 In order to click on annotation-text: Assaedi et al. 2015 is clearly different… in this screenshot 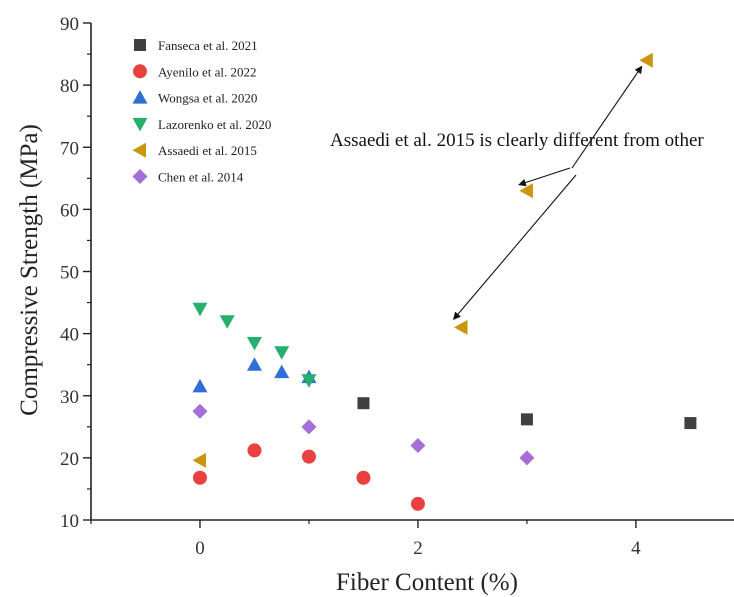, I will do `click(517, 140)`.